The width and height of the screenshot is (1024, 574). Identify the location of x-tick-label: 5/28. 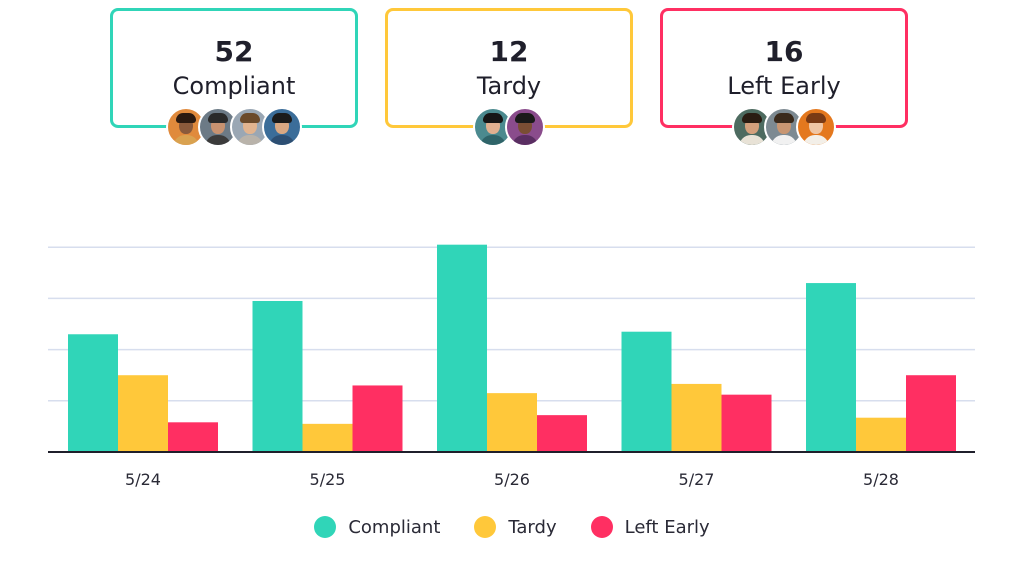
(881, 479).